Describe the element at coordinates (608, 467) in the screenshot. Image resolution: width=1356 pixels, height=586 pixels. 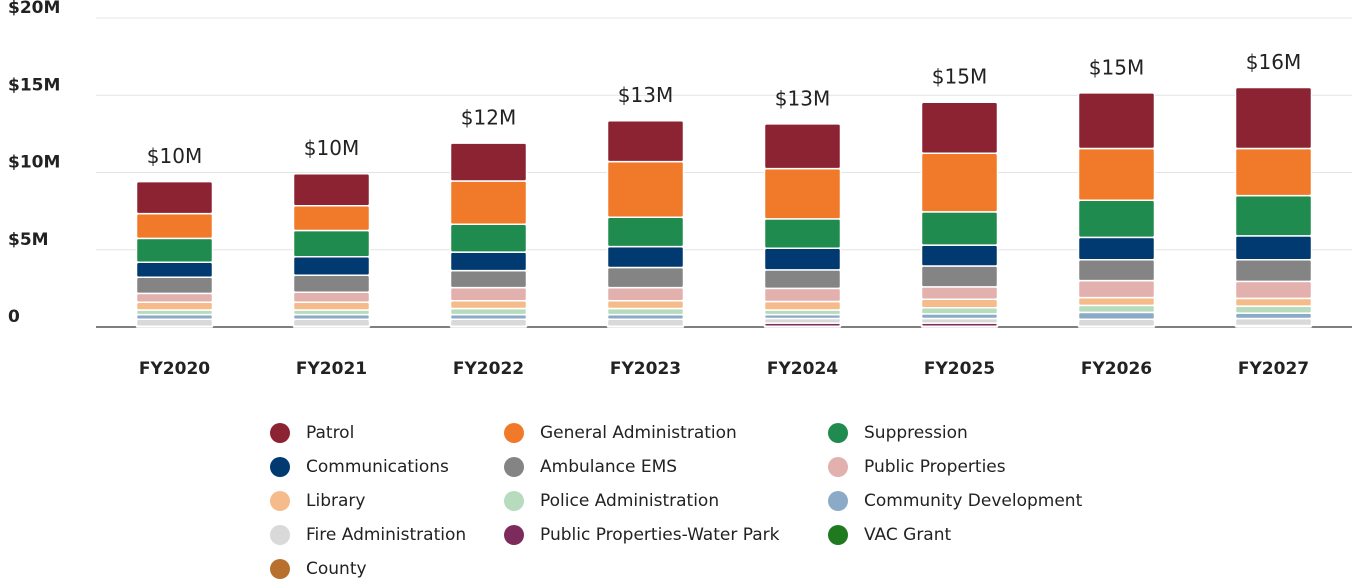
I see `legend-label: Ambulance EMS` at that location.